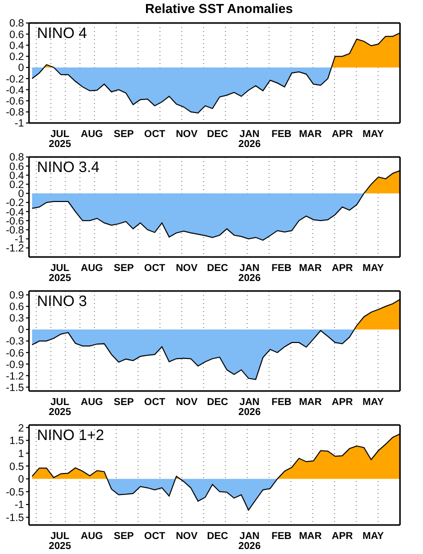 The width and height of the screenshot is (423, 554). Describe the element at coordinates (16, 441) in the screenshot. I see `y-tick-label: 1.5` at that location.